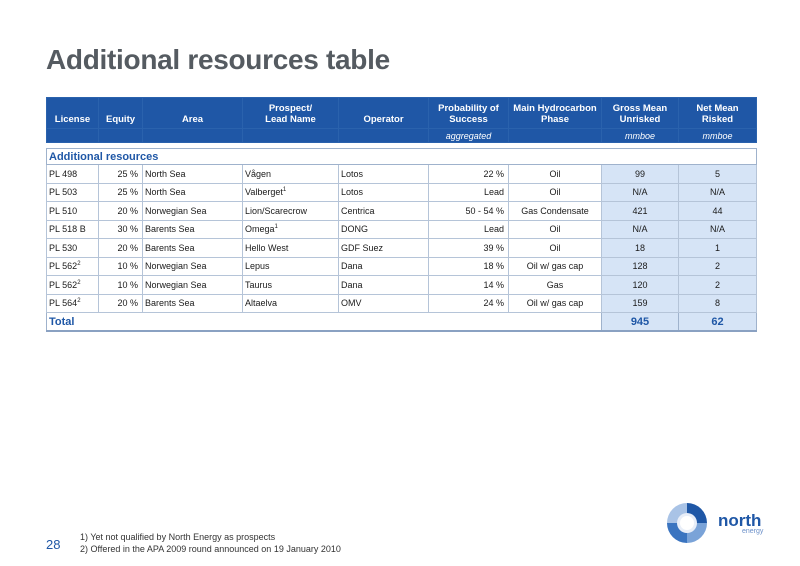 The width and height of the screenshot is (800, 566). Describe the element at coordinates (468, 174) in the screenshot. I see `cell-probability: 22 %` at that location.